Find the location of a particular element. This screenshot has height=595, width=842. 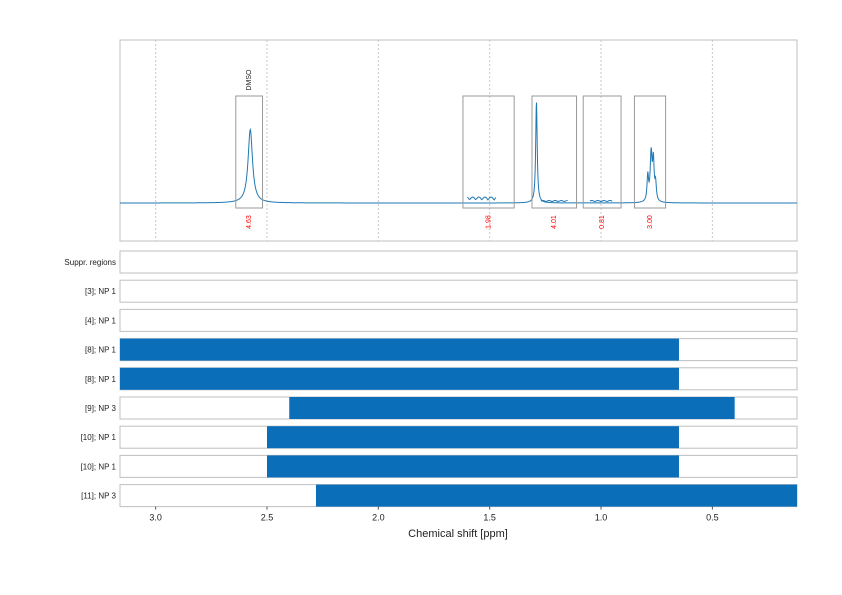

integral-value: 0.81 is located at coordinates (602, 222).